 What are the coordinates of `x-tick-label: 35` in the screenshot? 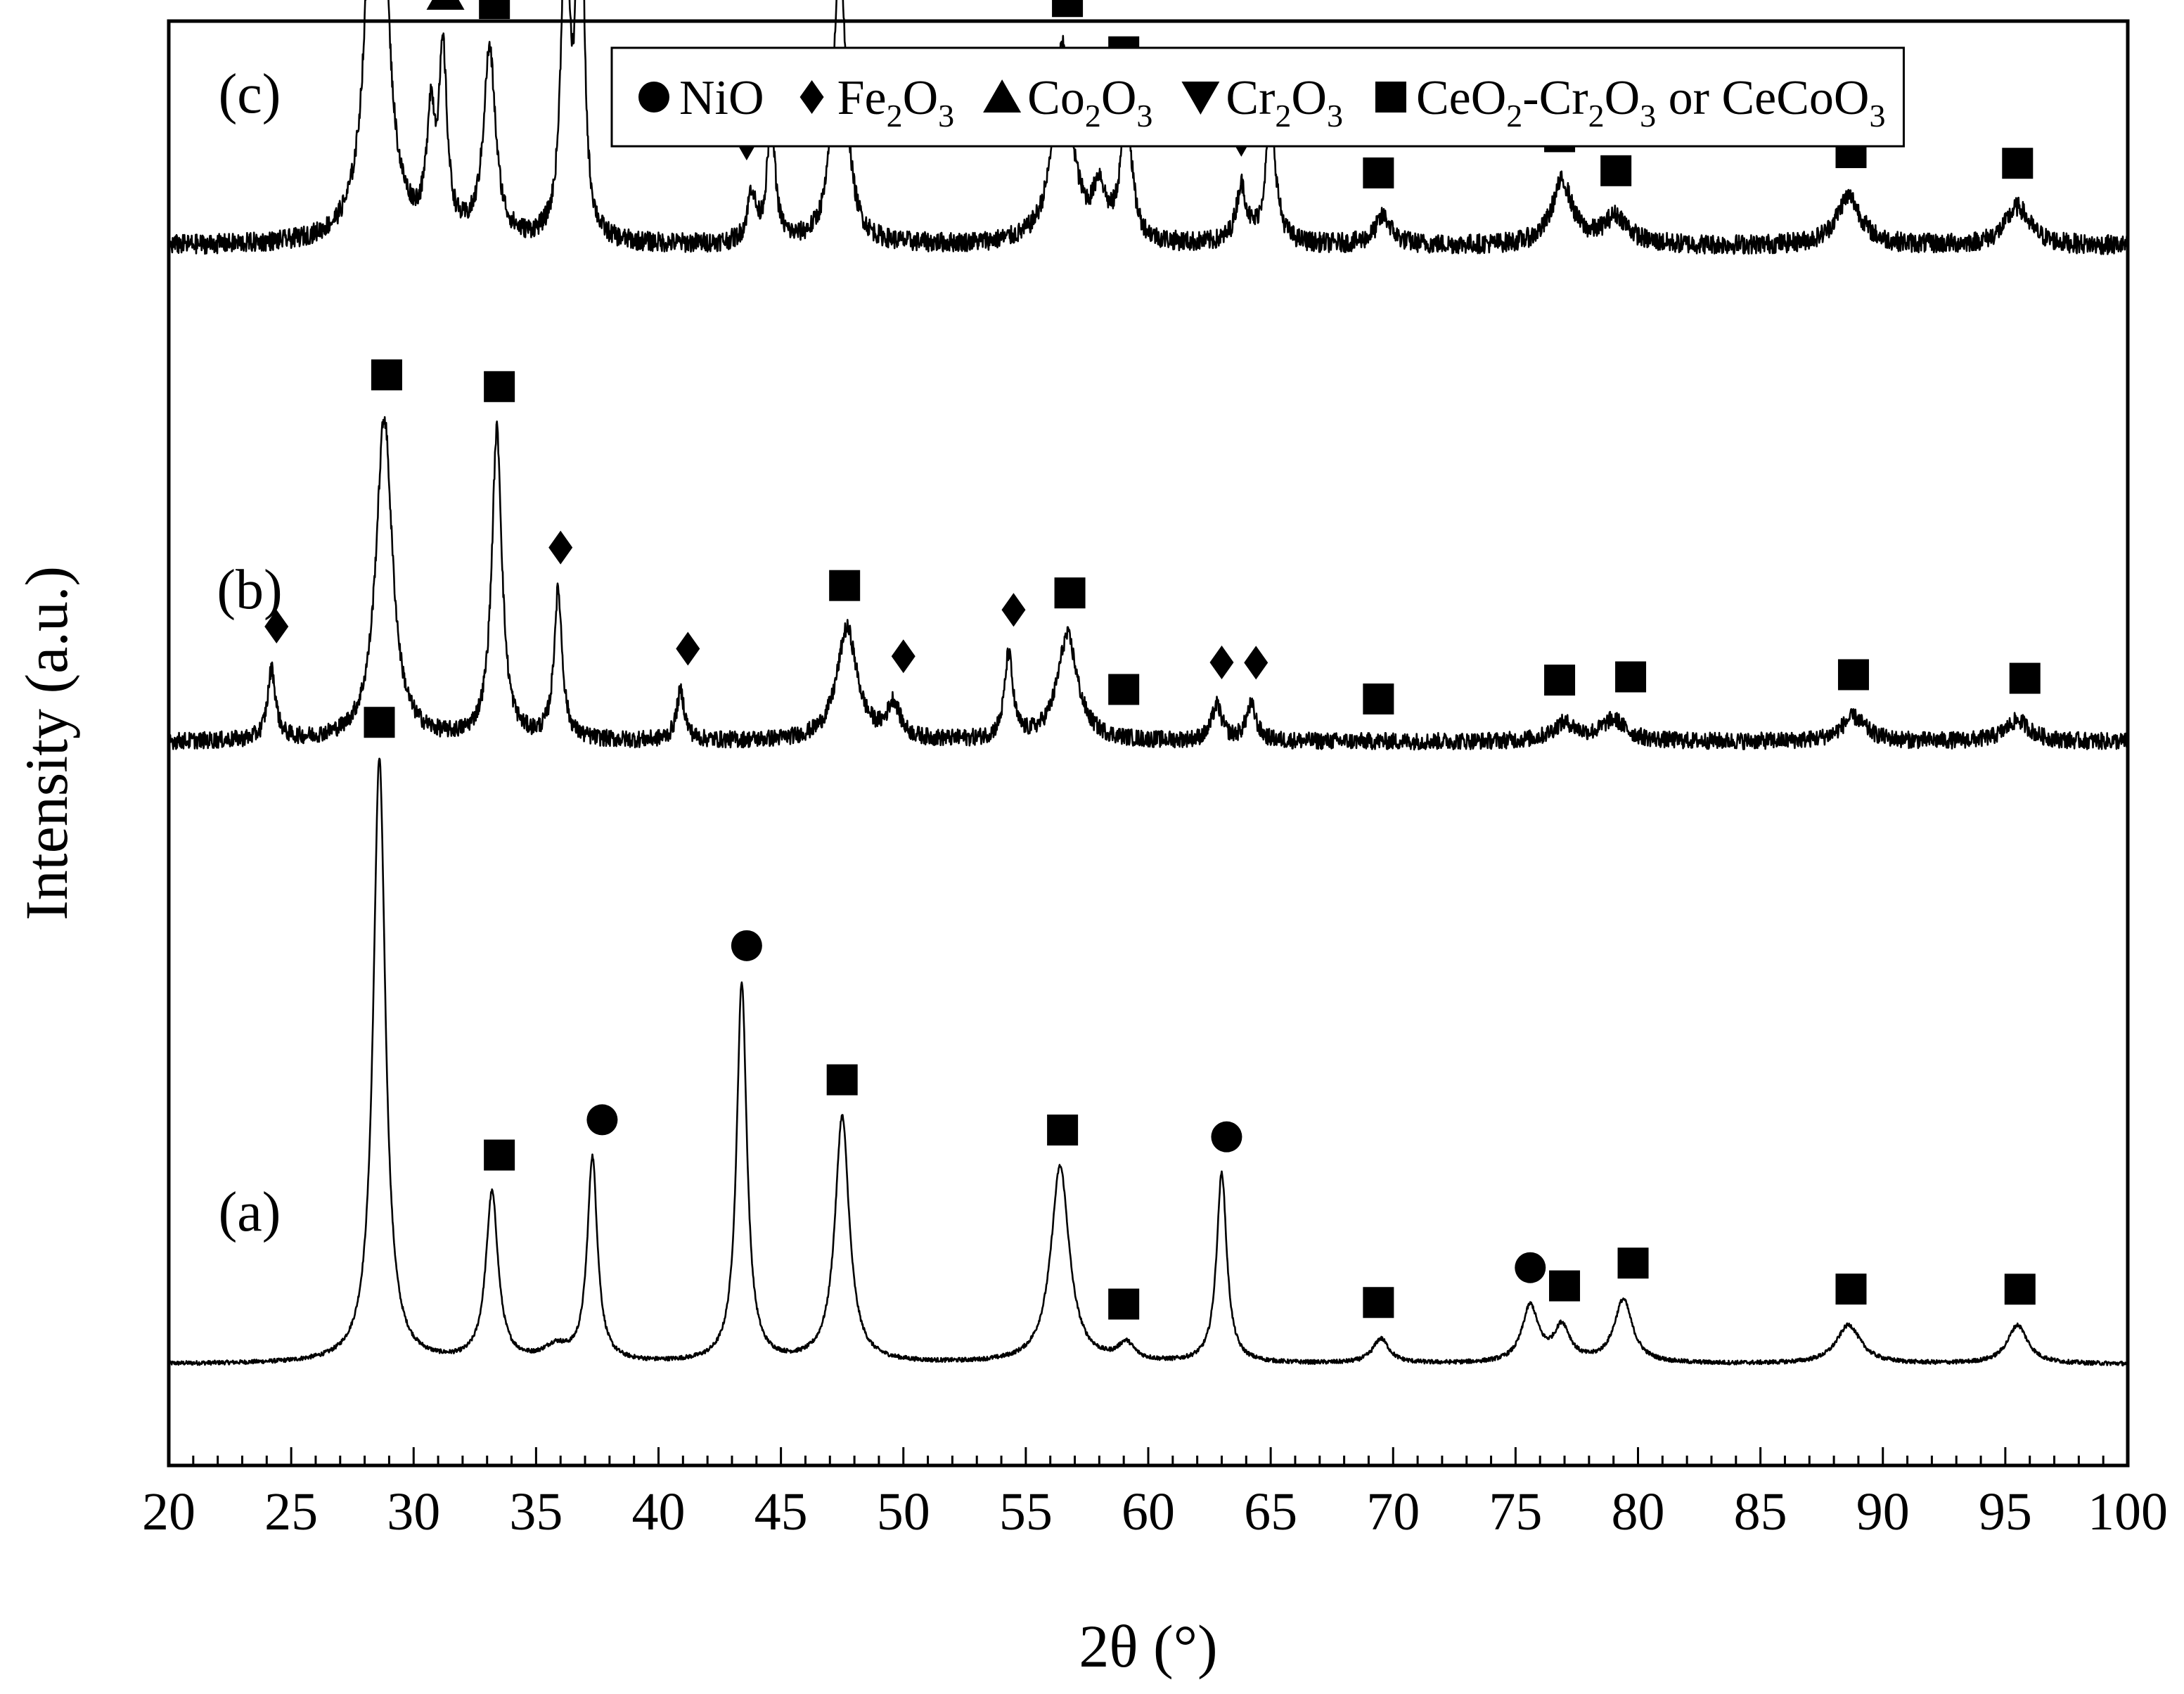 It's located at (536, 1511).